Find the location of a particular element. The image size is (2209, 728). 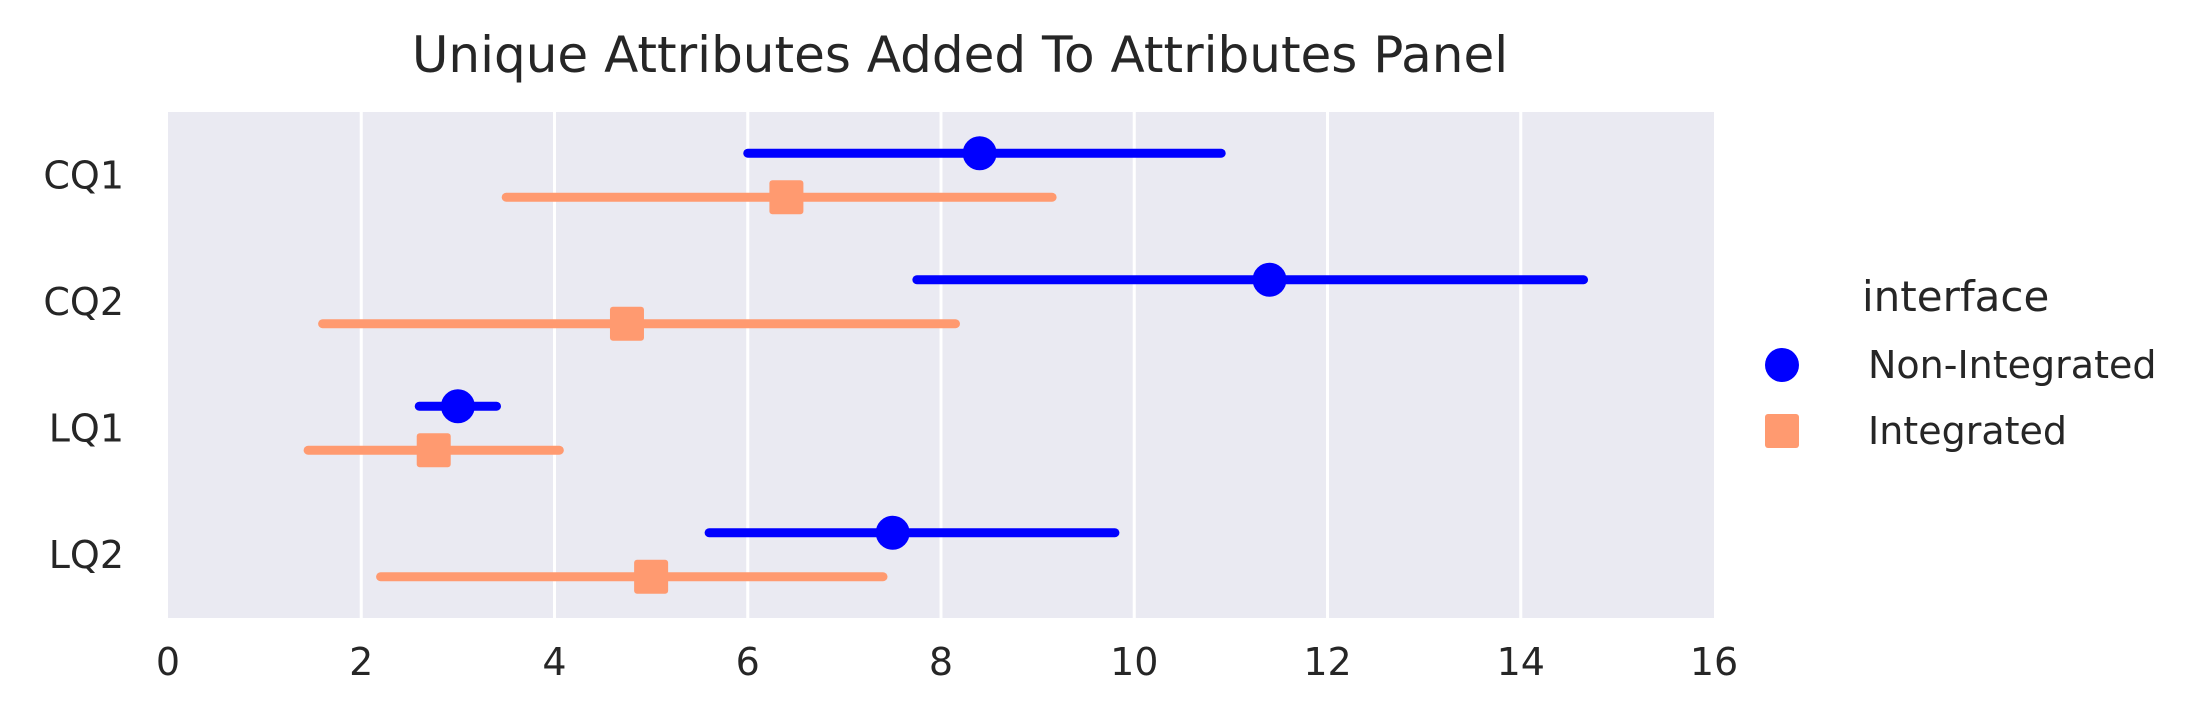

legend-label: Integrated is located at coordinates (1967, 431).